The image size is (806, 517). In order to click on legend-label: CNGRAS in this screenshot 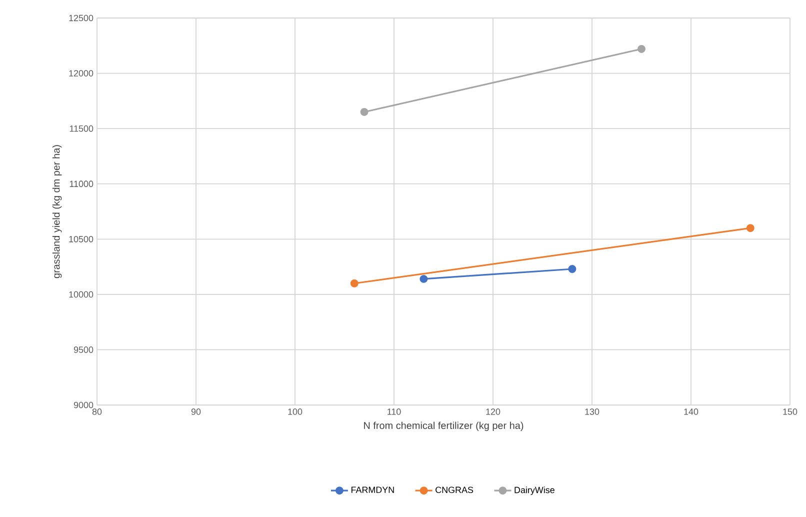, I will do `click(455, 490)`.